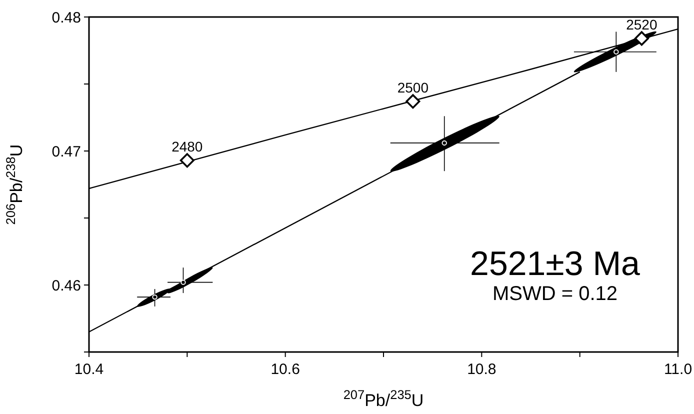 This screenshot has width=694, height=414. Describe the element at coordinates (187, 146) in the screenshot. I see `annotation: 2480` at that location.